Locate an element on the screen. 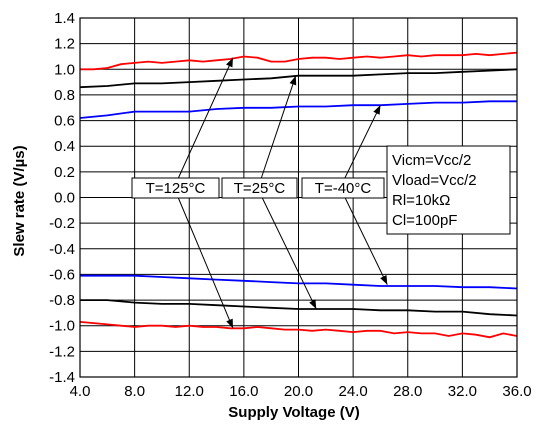 The width and height of the screenshot is (545, 427). series-line-t125-rise is located at coordinates (299, 61).